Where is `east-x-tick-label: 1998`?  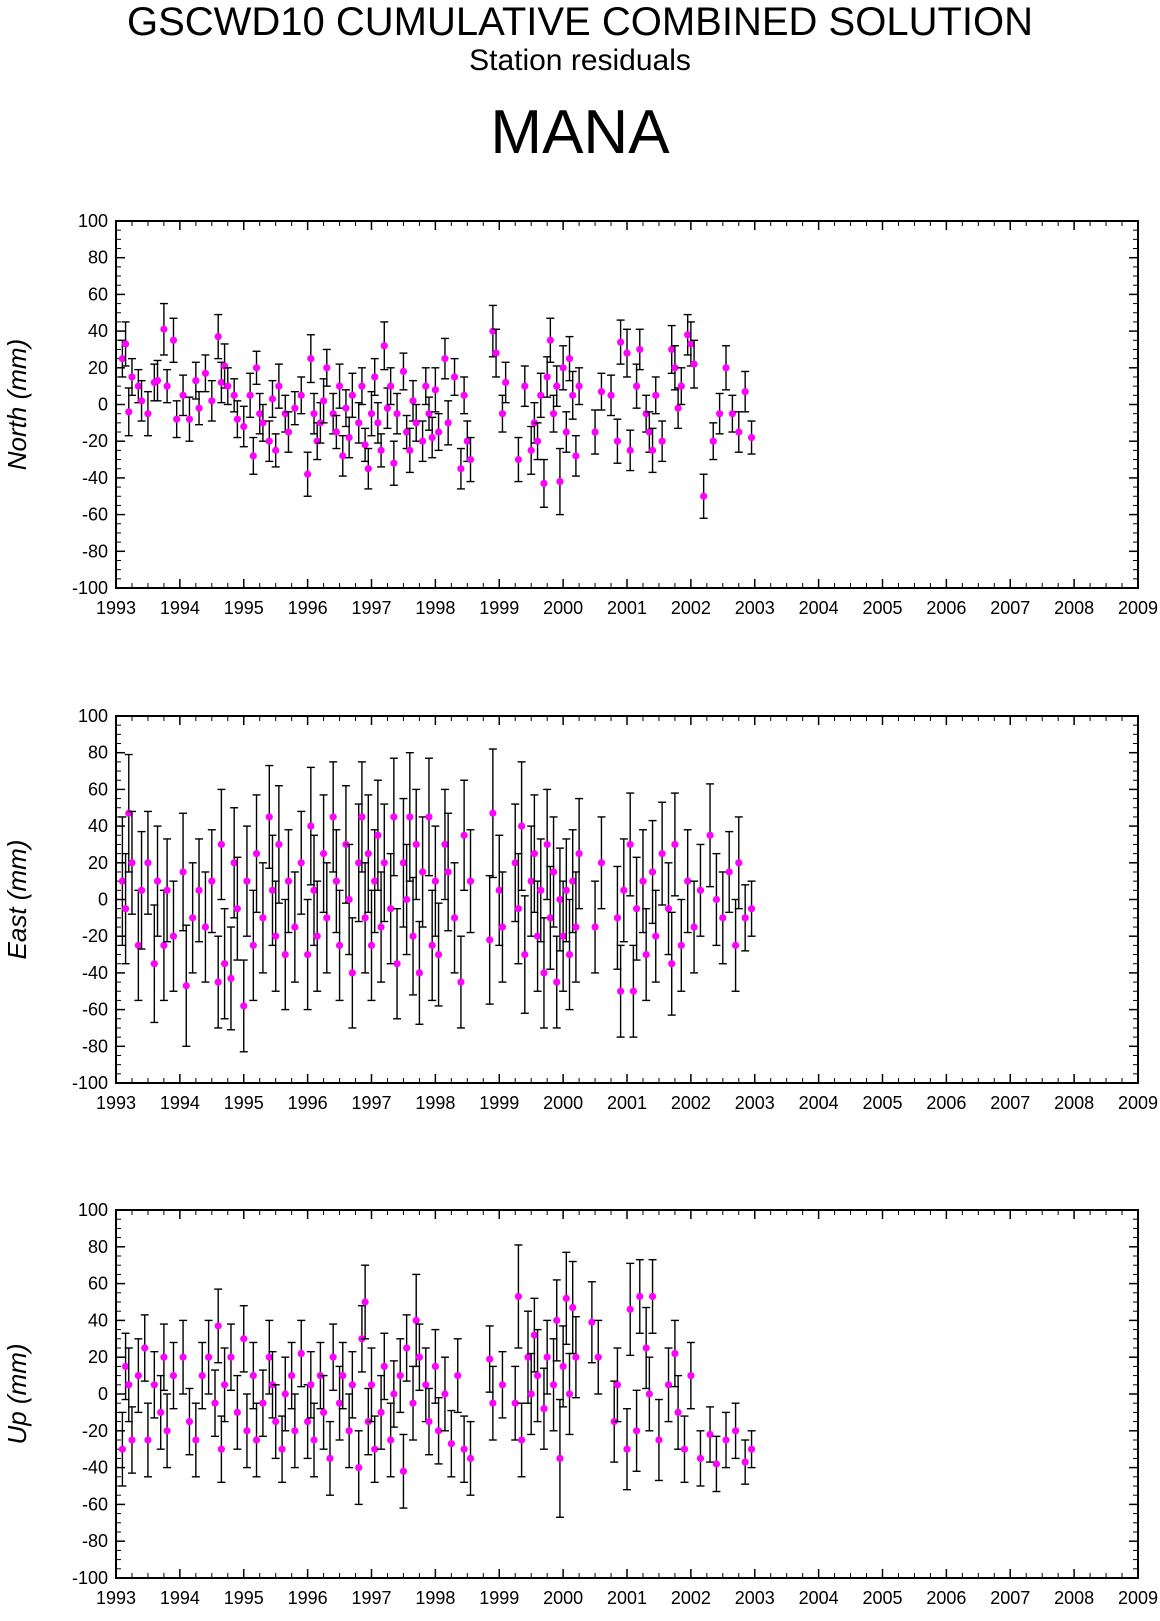 east-x-tick-label: 1998 is located at coordinates (435, 1103).